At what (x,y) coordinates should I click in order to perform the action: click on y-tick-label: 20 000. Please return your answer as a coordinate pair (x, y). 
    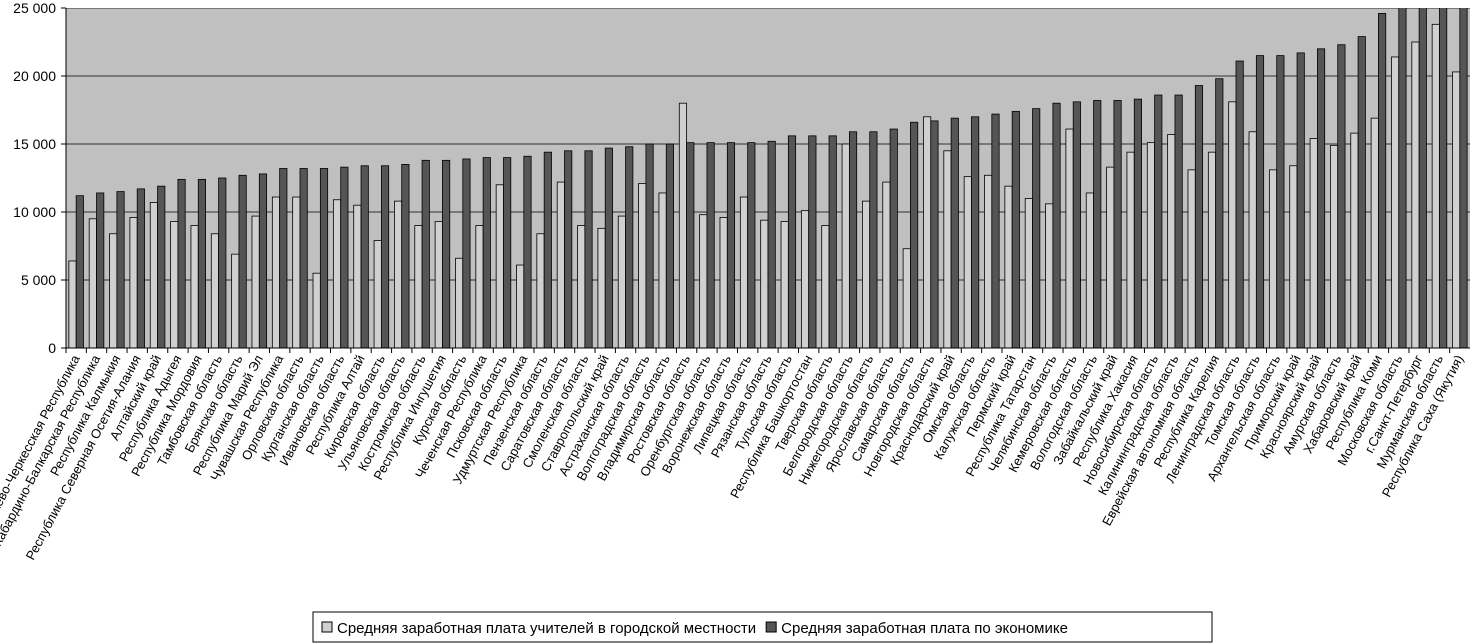
    Looking at the image, I should click on (34, 76).